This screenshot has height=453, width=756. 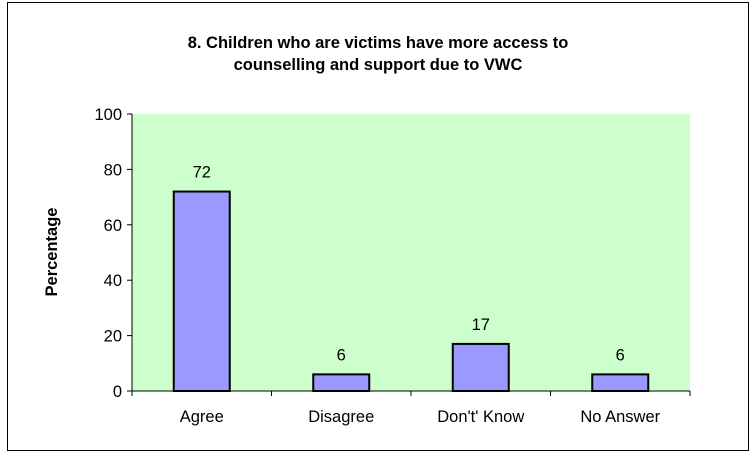 I want to click on y-tick-label: 20, so click(x=113, y=337).